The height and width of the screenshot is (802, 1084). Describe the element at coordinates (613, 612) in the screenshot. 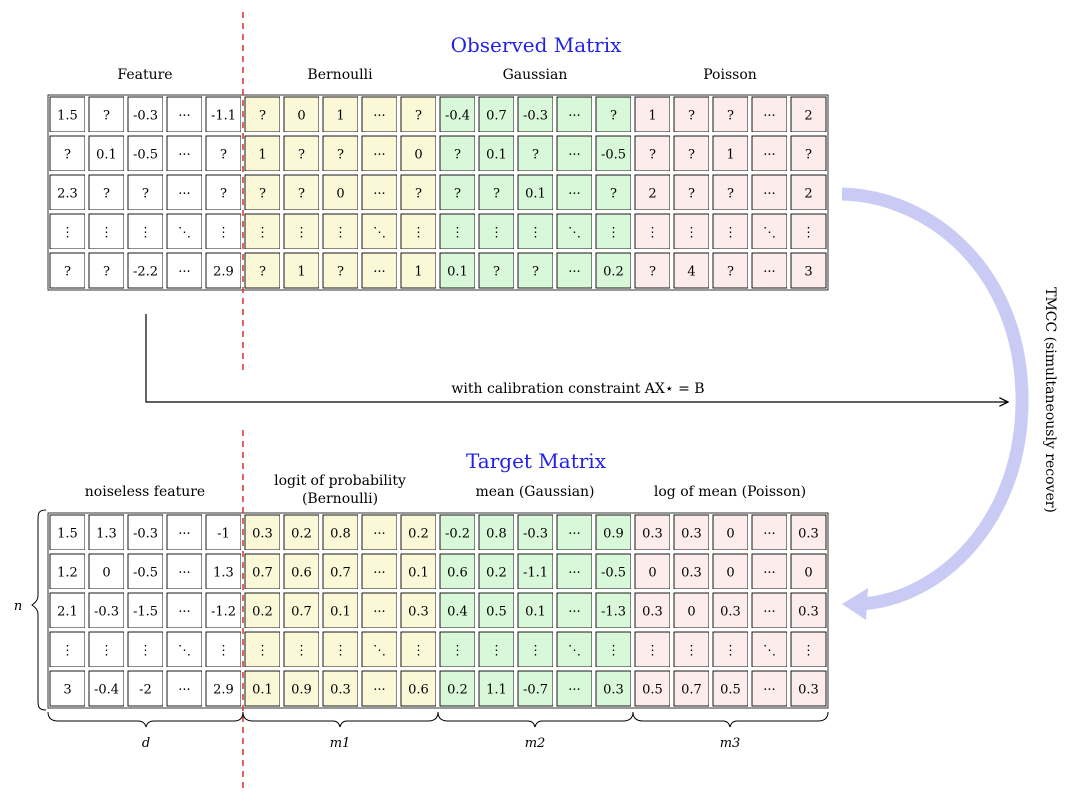

I see `target-cell-value: -1.3` at that location.